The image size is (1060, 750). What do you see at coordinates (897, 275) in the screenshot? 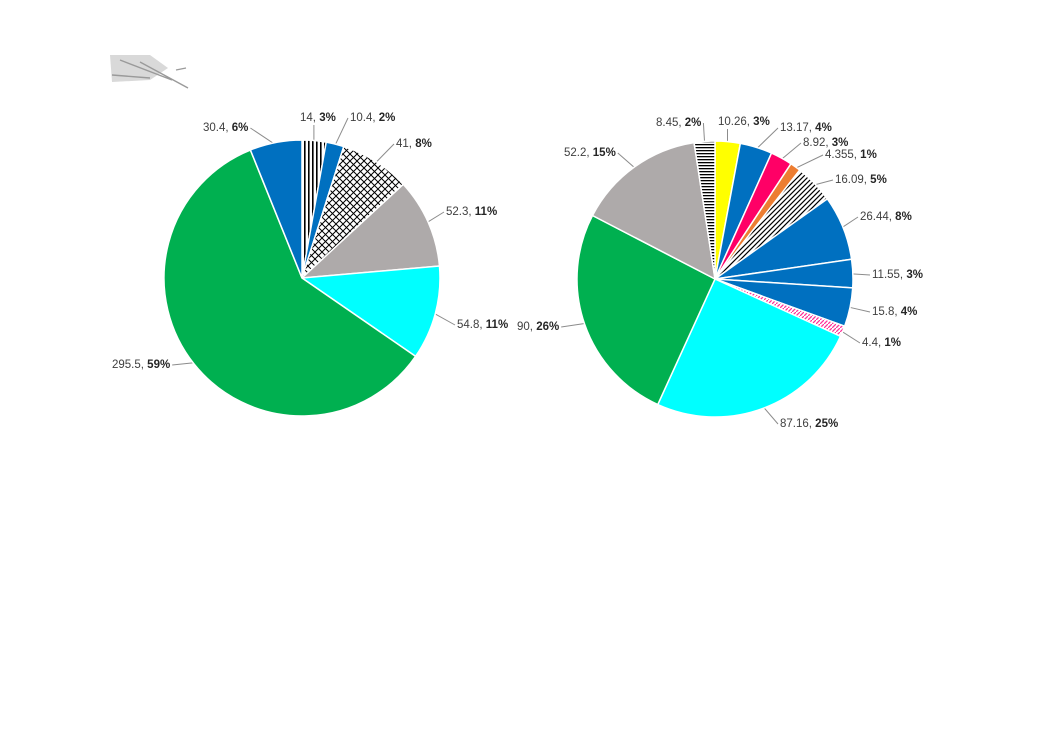
I see `pie-1-data-label-6: 11.55, 3%` at bounding box center [897, 275].